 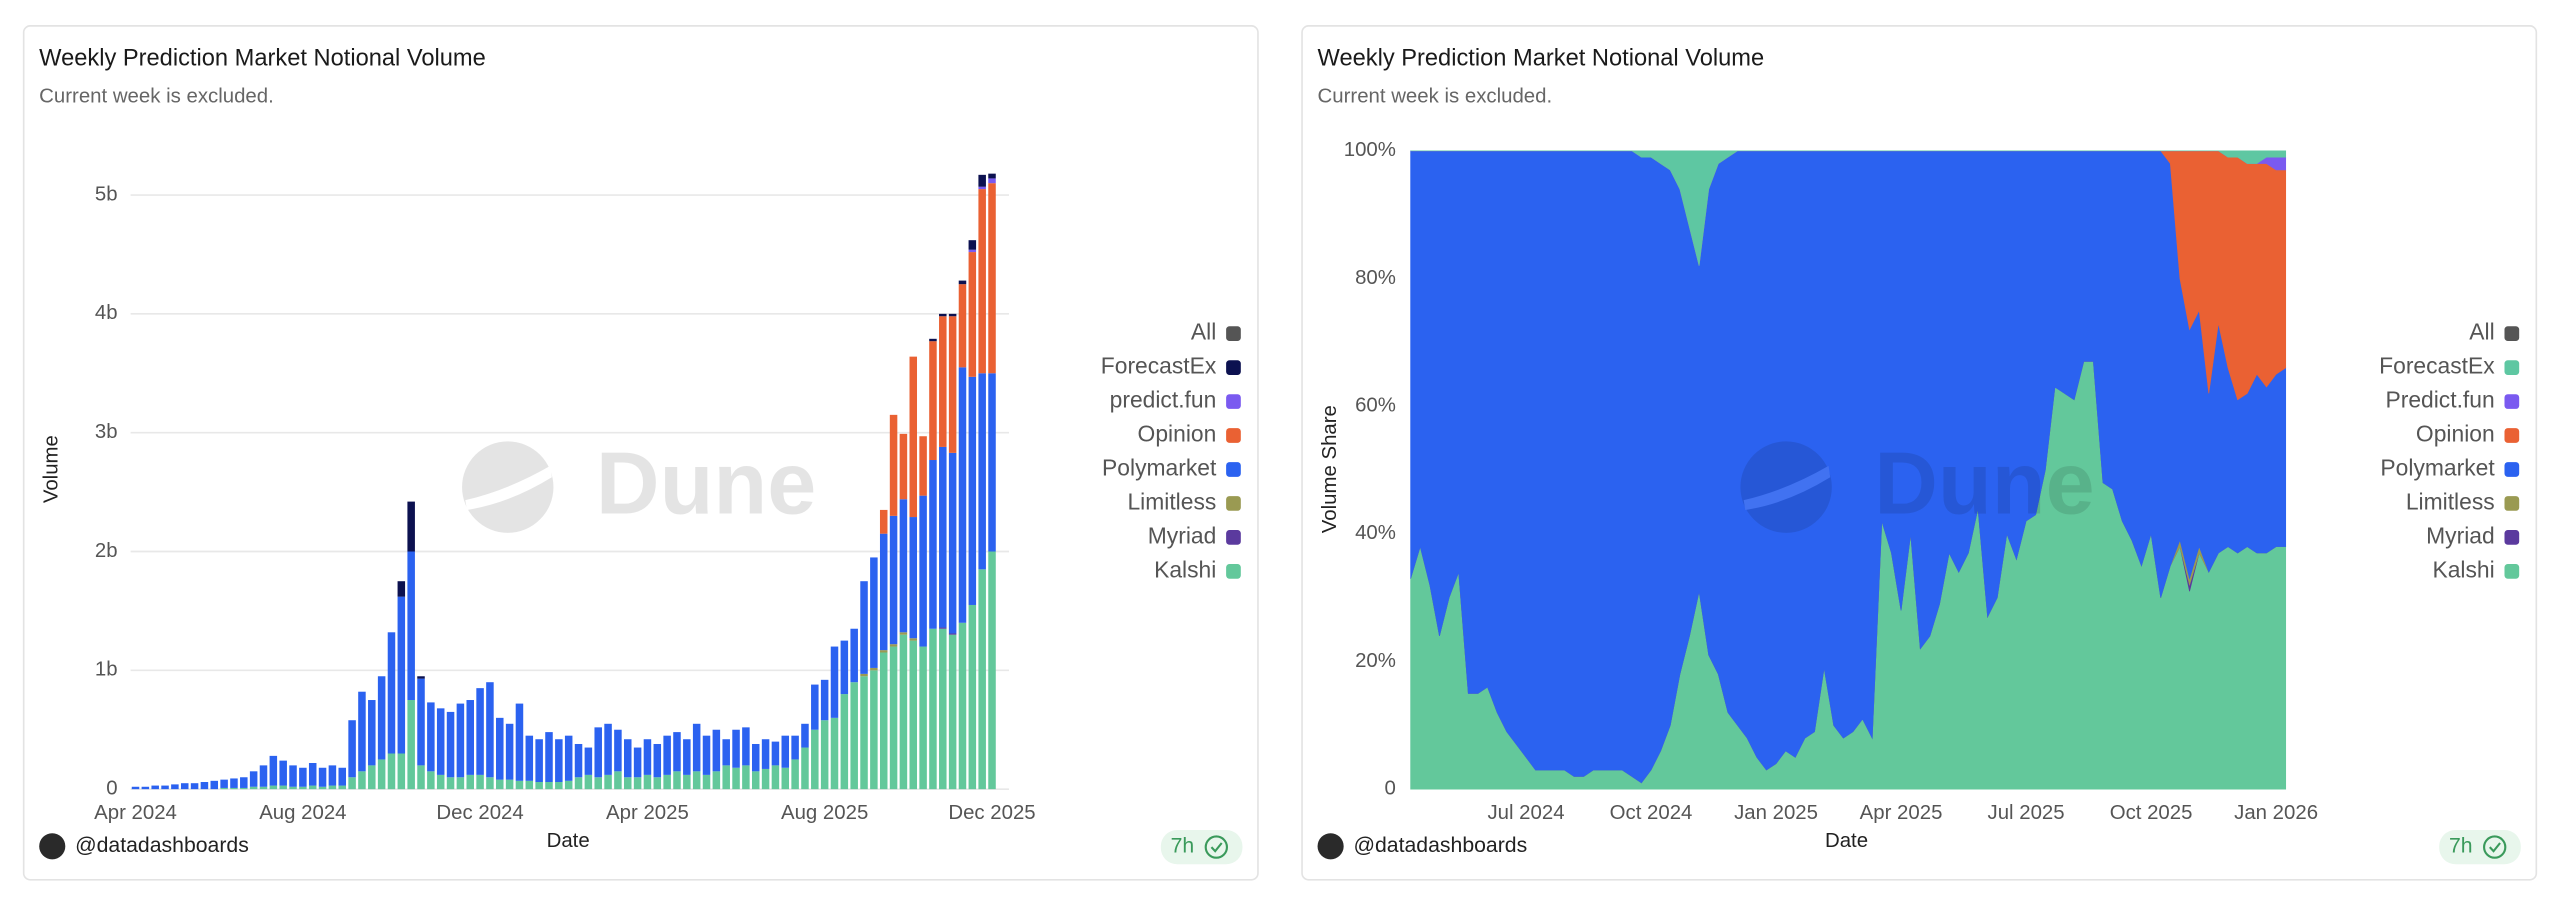 I want to click on x-tick-label: Aug 2025, so click(x=824, y=813).